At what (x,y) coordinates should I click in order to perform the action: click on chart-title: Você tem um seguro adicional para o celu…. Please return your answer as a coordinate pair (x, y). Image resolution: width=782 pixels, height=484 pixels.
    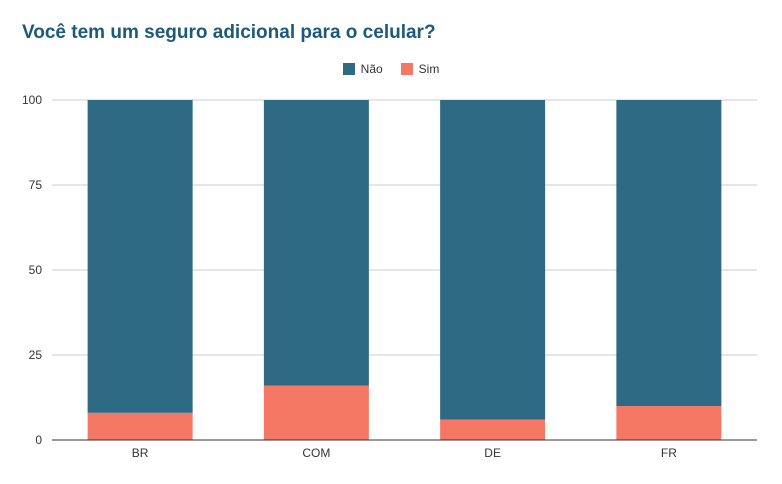
    Looking at the image, I should click on (229, 32).